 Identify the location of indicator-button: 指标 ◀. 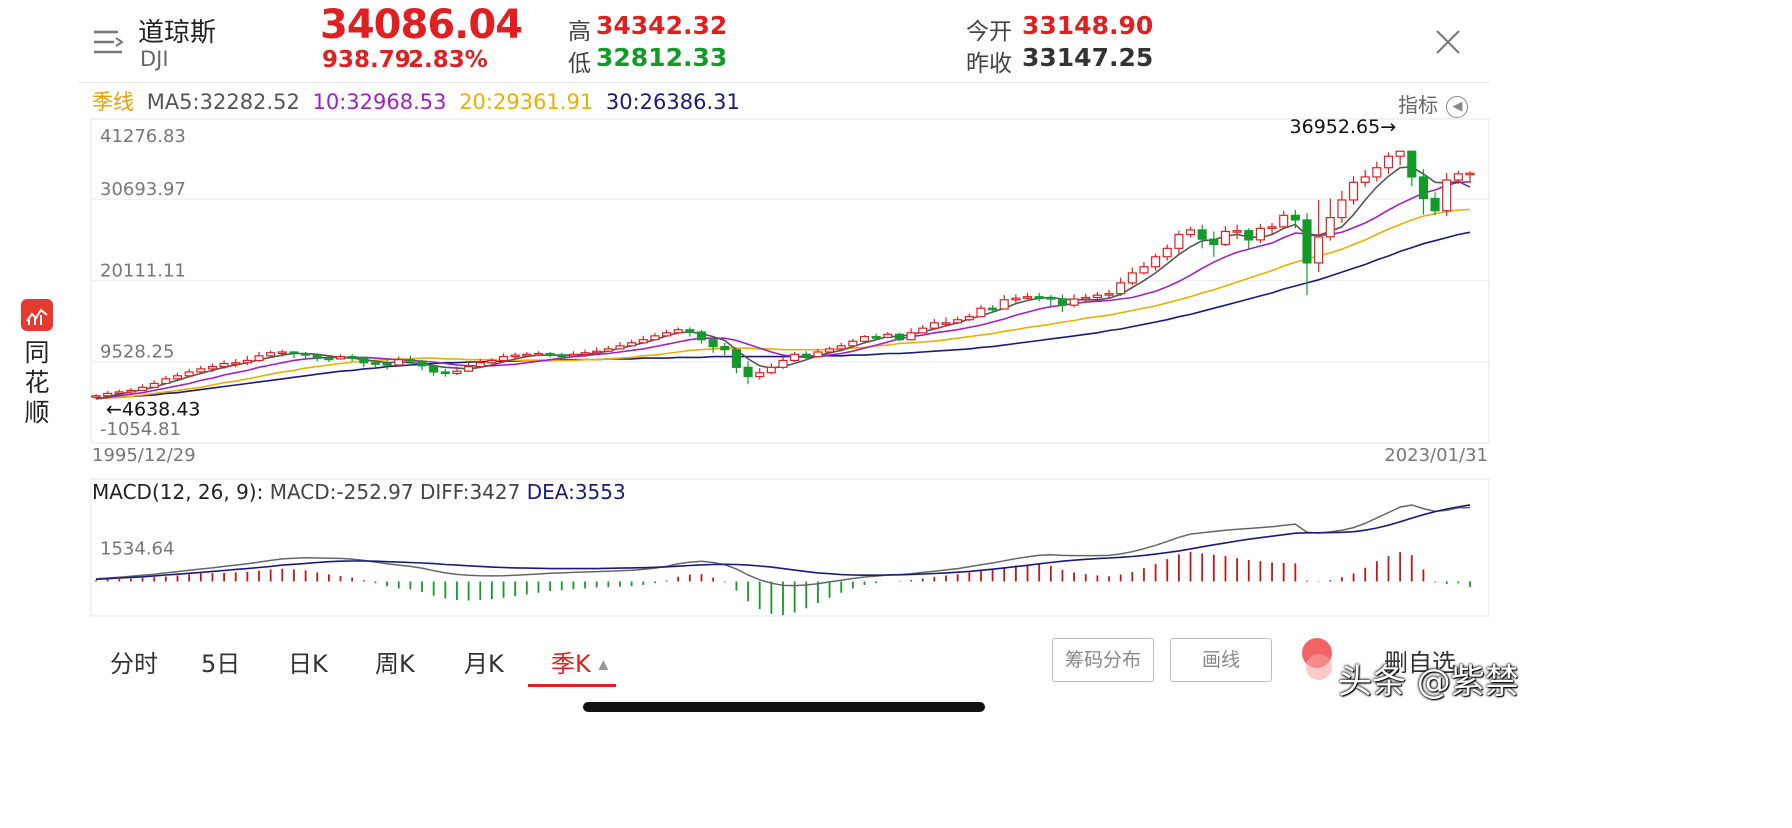
(1433, 103).